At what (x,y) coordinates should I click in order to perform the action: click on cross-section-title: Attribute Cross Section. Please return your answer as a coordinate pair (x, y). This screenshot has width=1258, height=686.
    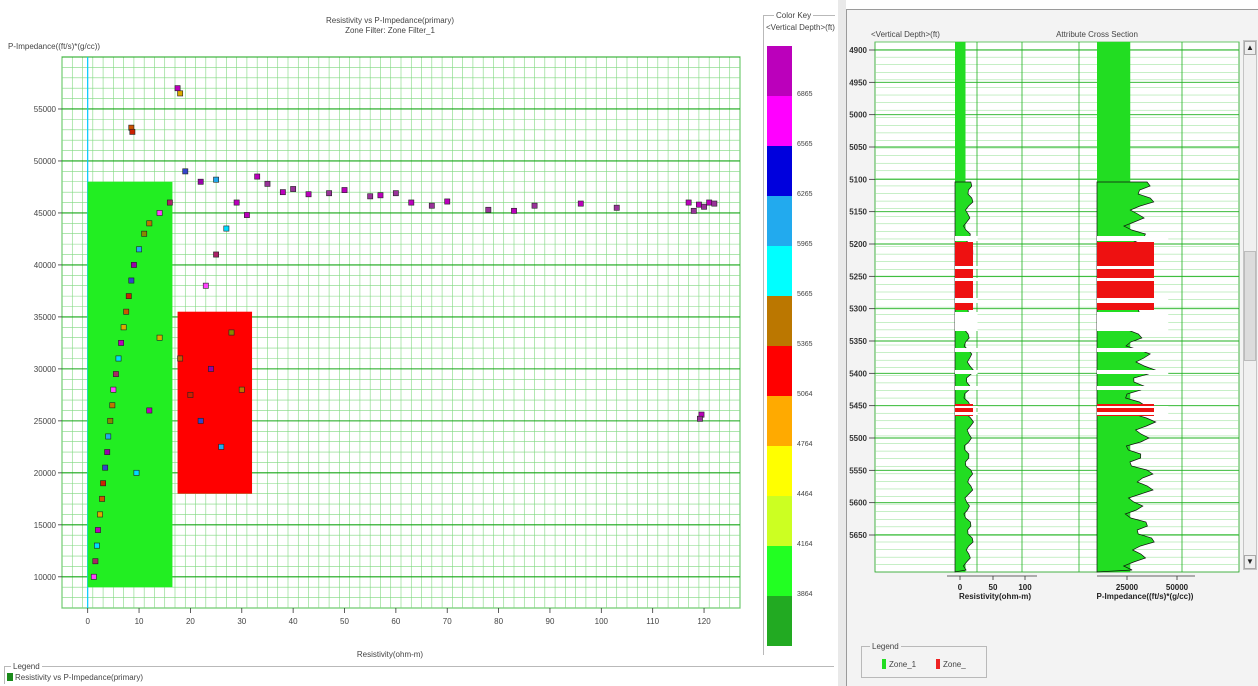
    Looking at the image, I should click on (1097, 34).